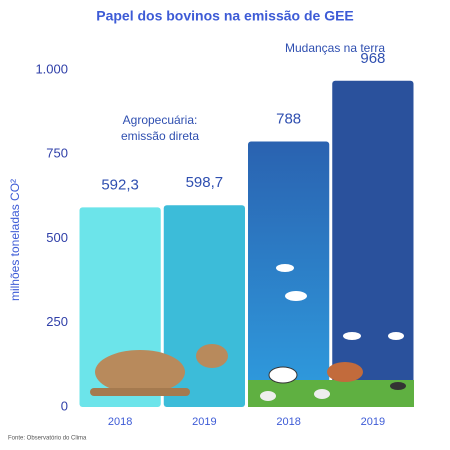 The height and width of the screenshot is (450, 450). What do you see at coordinates (57, 237) in the screenshot?
I see `y-tick-label: 500` at bounding box center [57, 237].